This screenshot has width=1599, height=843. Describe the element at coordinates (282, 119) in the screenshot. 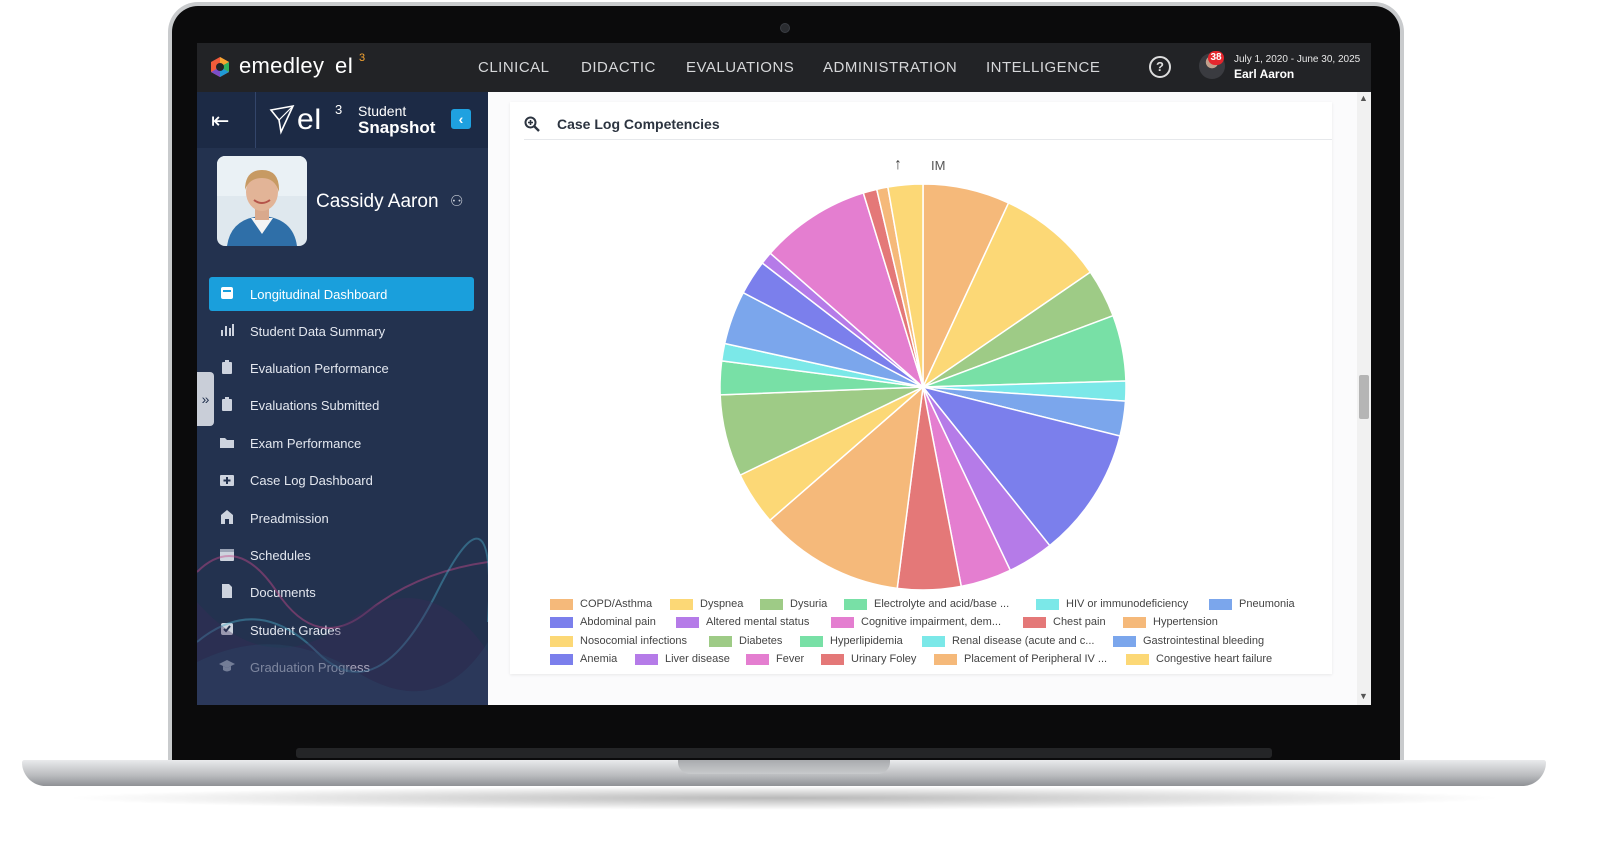

I see `paper-plane-icon` at that location.